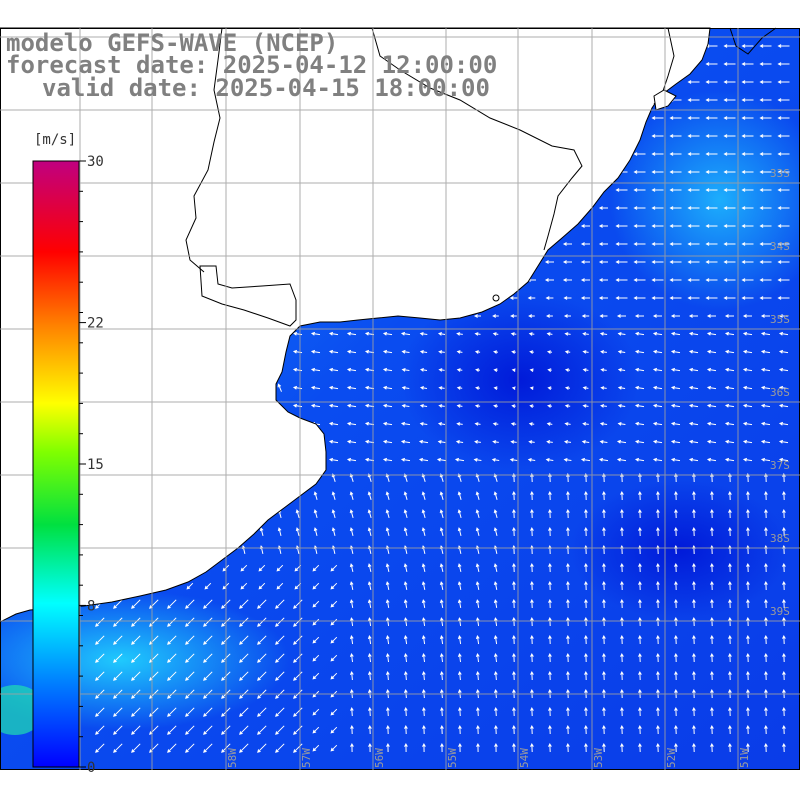 This screenshot has height=800, width=800. What do you see at coordinates (91, 606) in the screenshot?
I see `colorbar-tick-label: 8` at bounding box center [91, 606].